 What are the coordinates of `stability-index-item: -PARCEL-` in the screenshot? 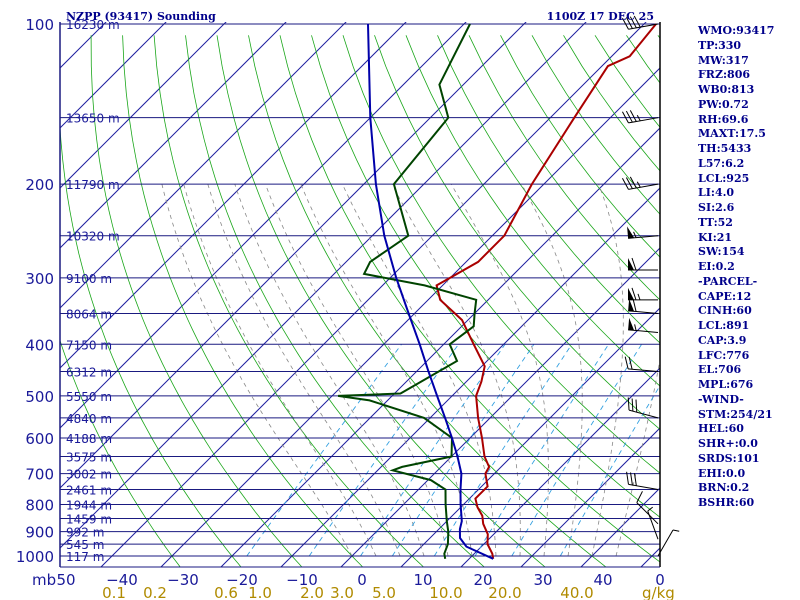 It's located at (728, 281).